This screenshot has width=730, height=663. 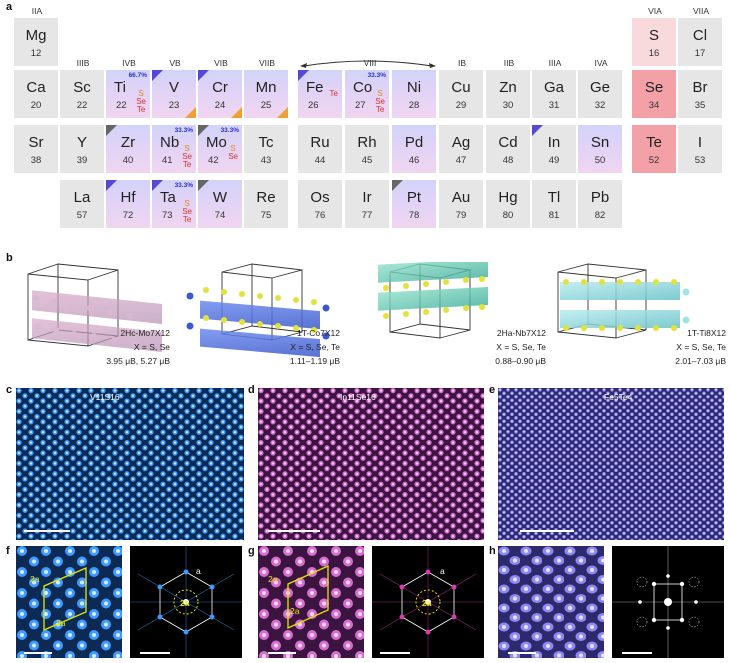 What do you see at coordinates (105, 397) in the screenshot?
I see `stem-caption-c: V11S16` at bounding box center [105, 397].